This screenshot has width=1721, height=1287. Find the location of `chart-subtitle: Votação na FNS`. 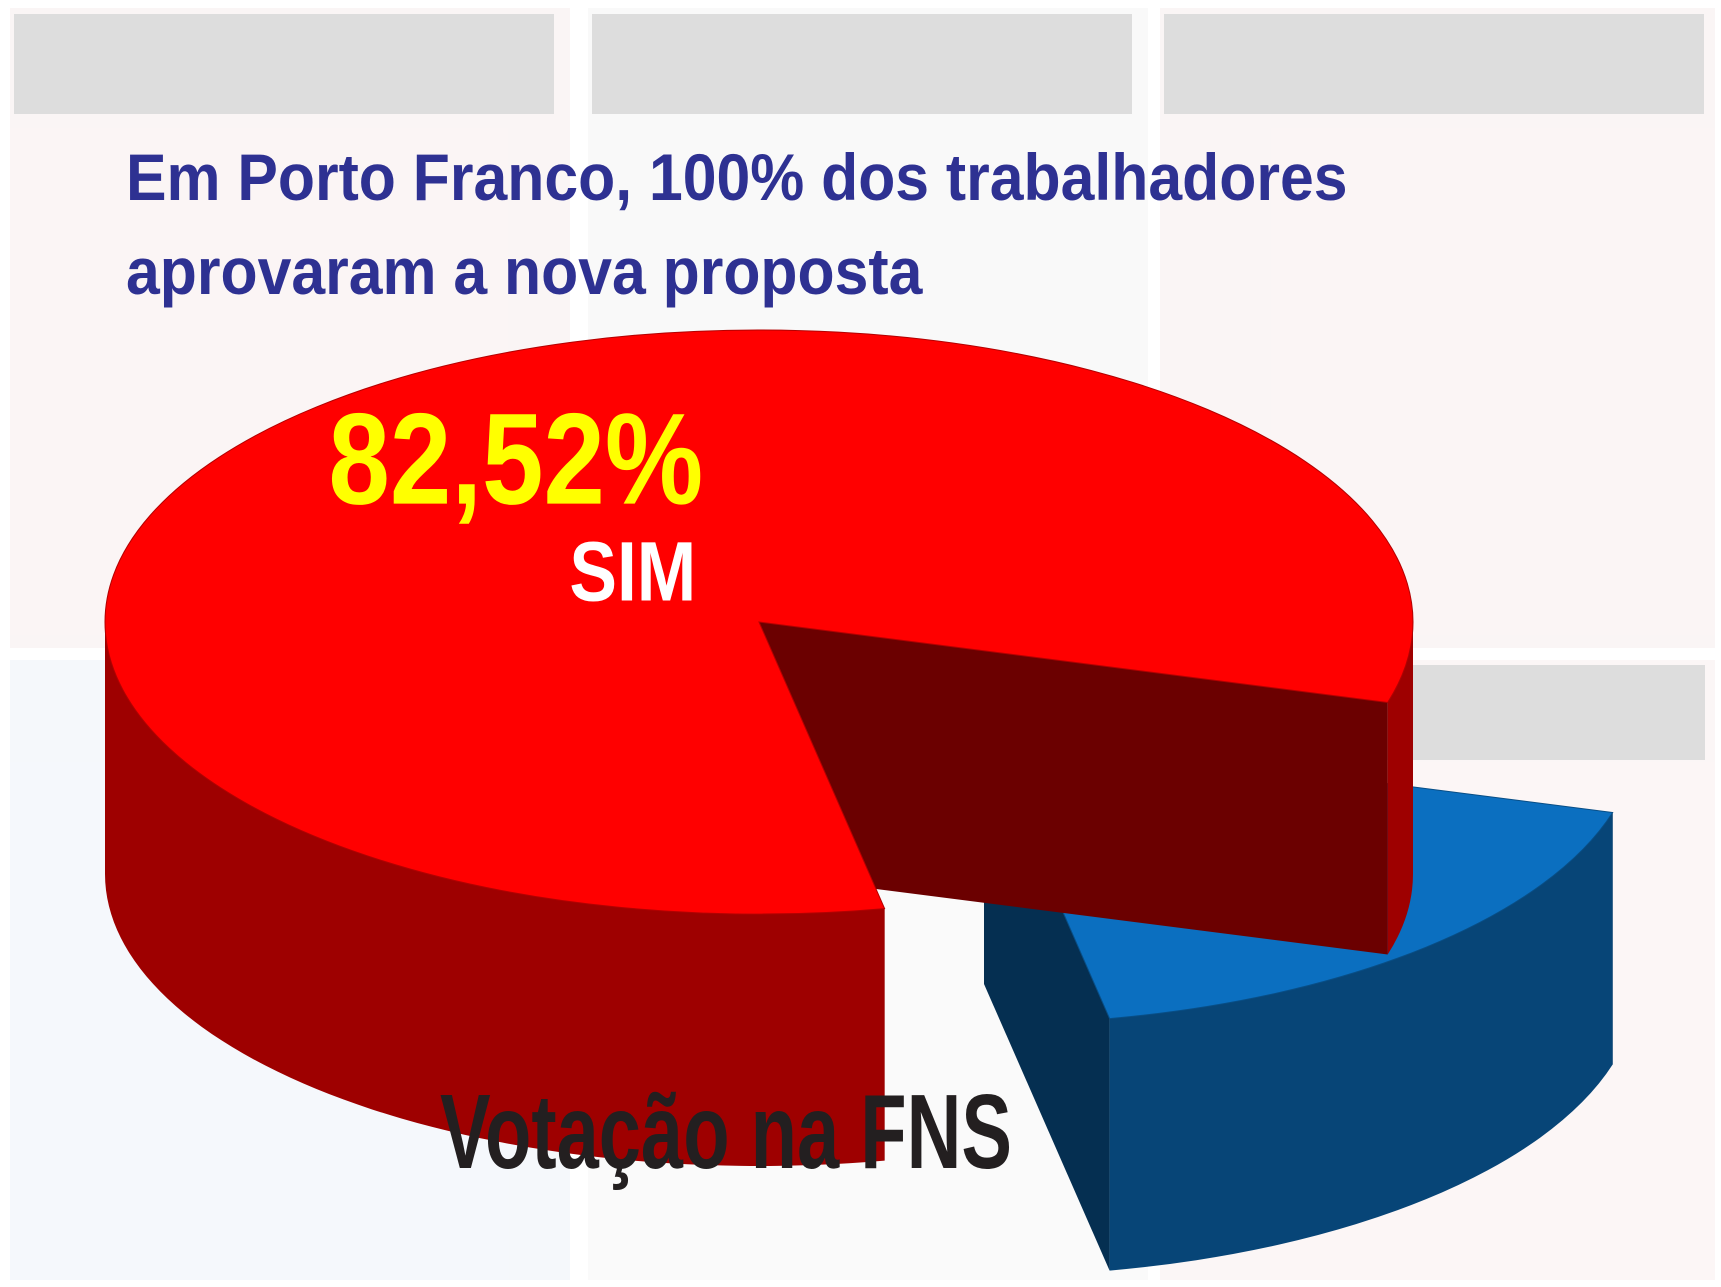

chart-subtitle: Votação na FNS is located at coordinates (726, 1132).